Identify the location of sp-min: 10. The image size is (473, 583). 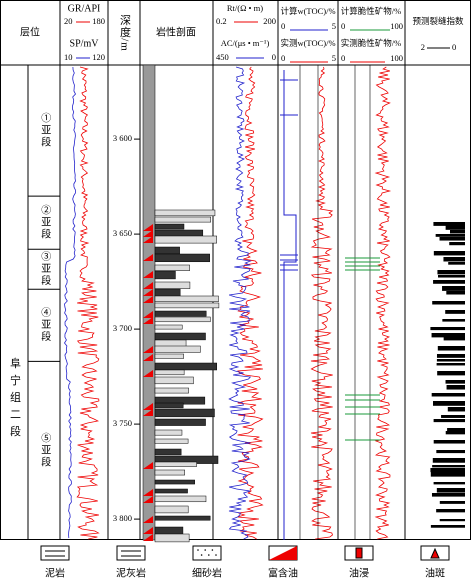
(68, 57).